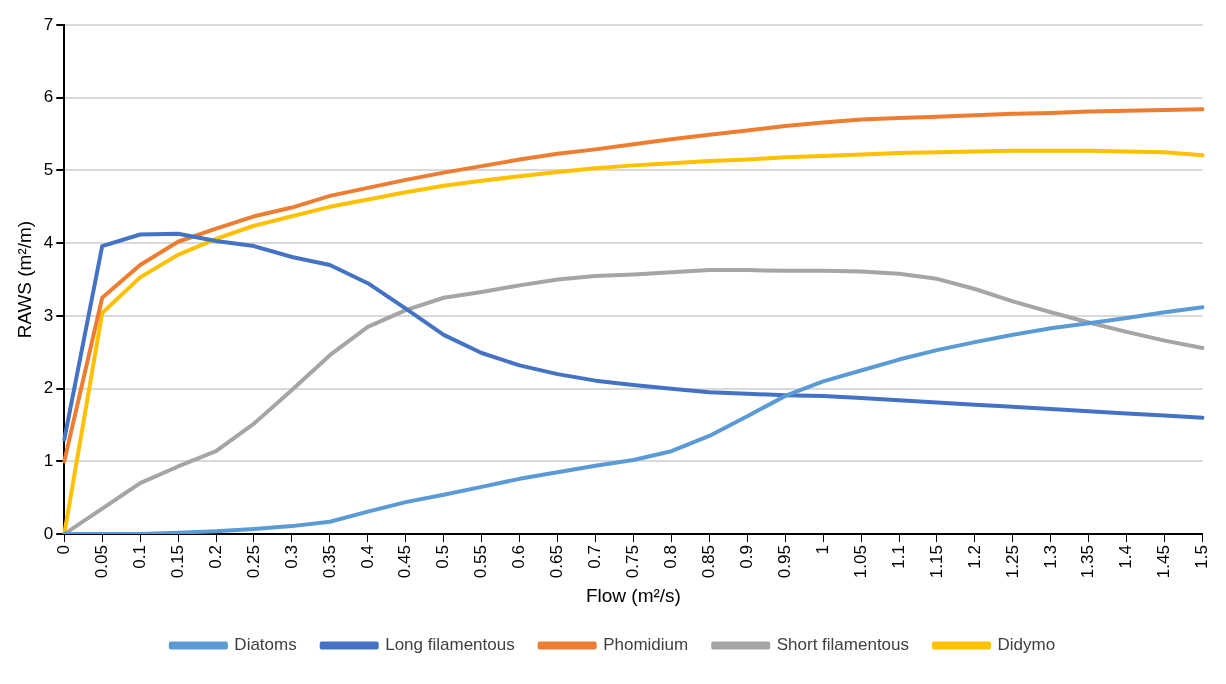 The image size is (1226, 684). What do you see at coordinates (291, 557) in the screenshot?
I see `x-tick-label: 0.3` at bounding box center [291, 557].